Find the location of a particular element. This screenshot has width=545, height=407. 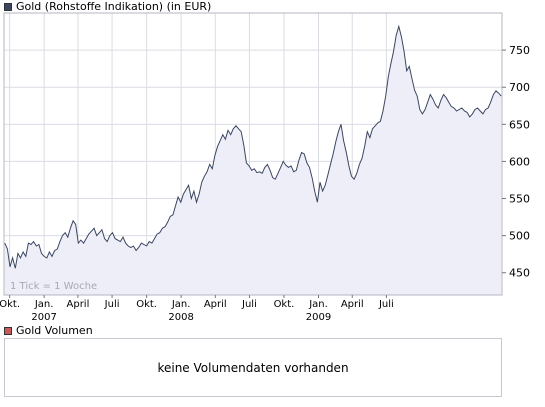

y-tick-label: 750 is located at coordinates (519, 50).